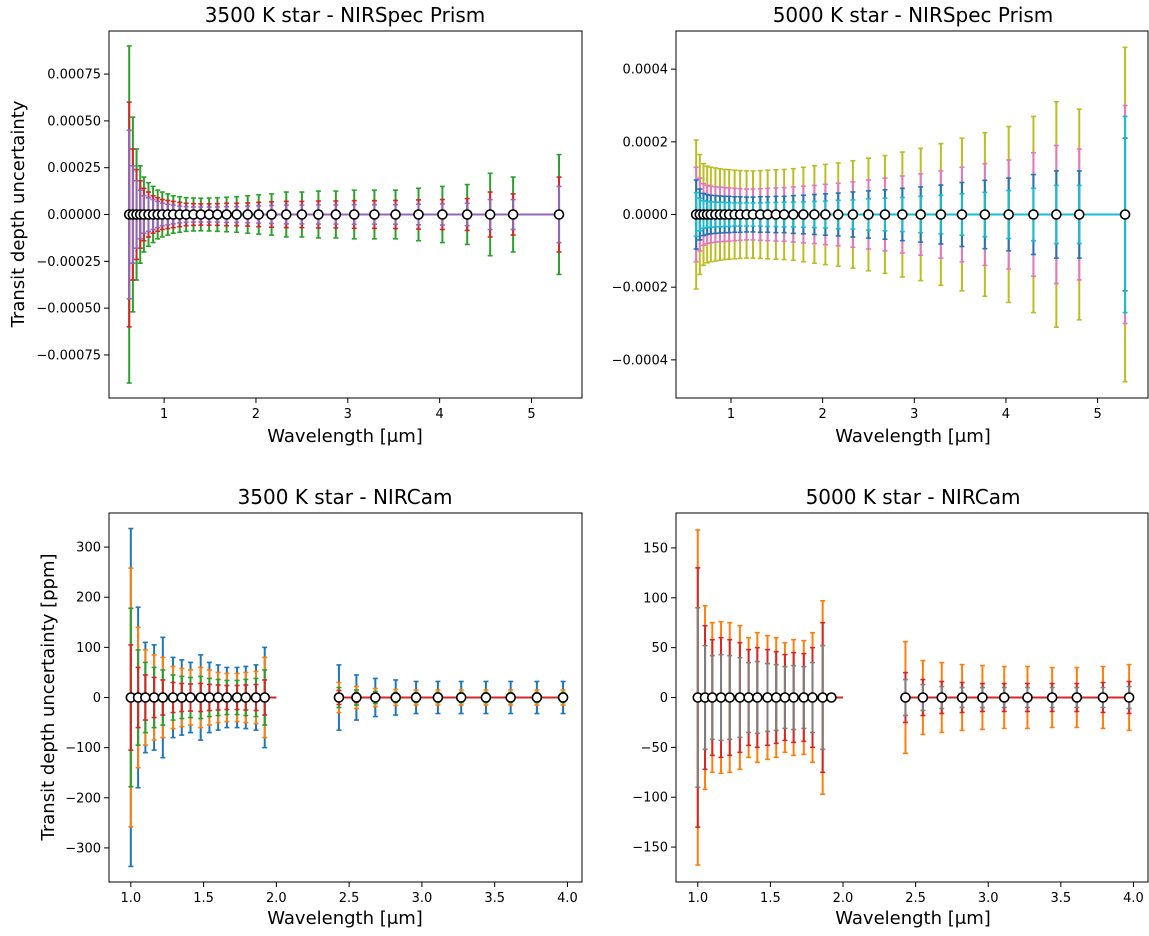 The height and width of the screenshot is (936, 1149). Describe the element at coordinates (345, 497) in the screenshot. I see `panel-title: 3500 K star - NIRCam` at that location.